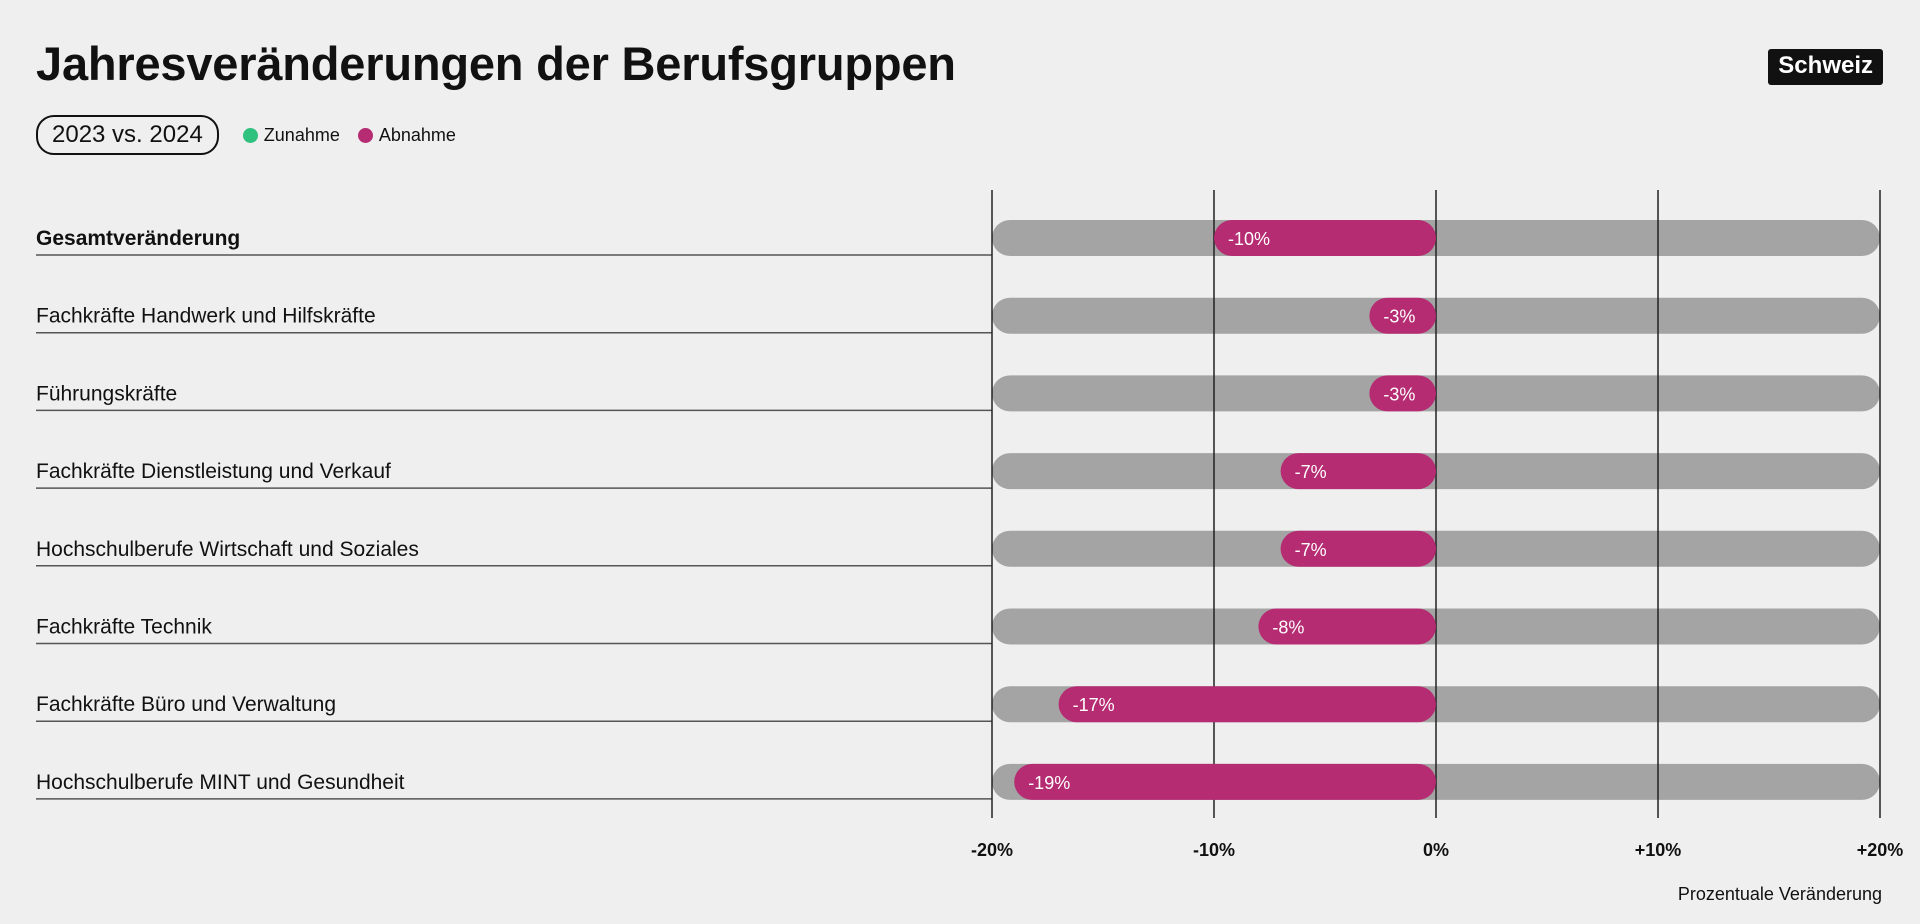 The height and width of the screenshot is (924, 1920). I want to click on legend-item-increase: Zunahme, so click(291, 135).